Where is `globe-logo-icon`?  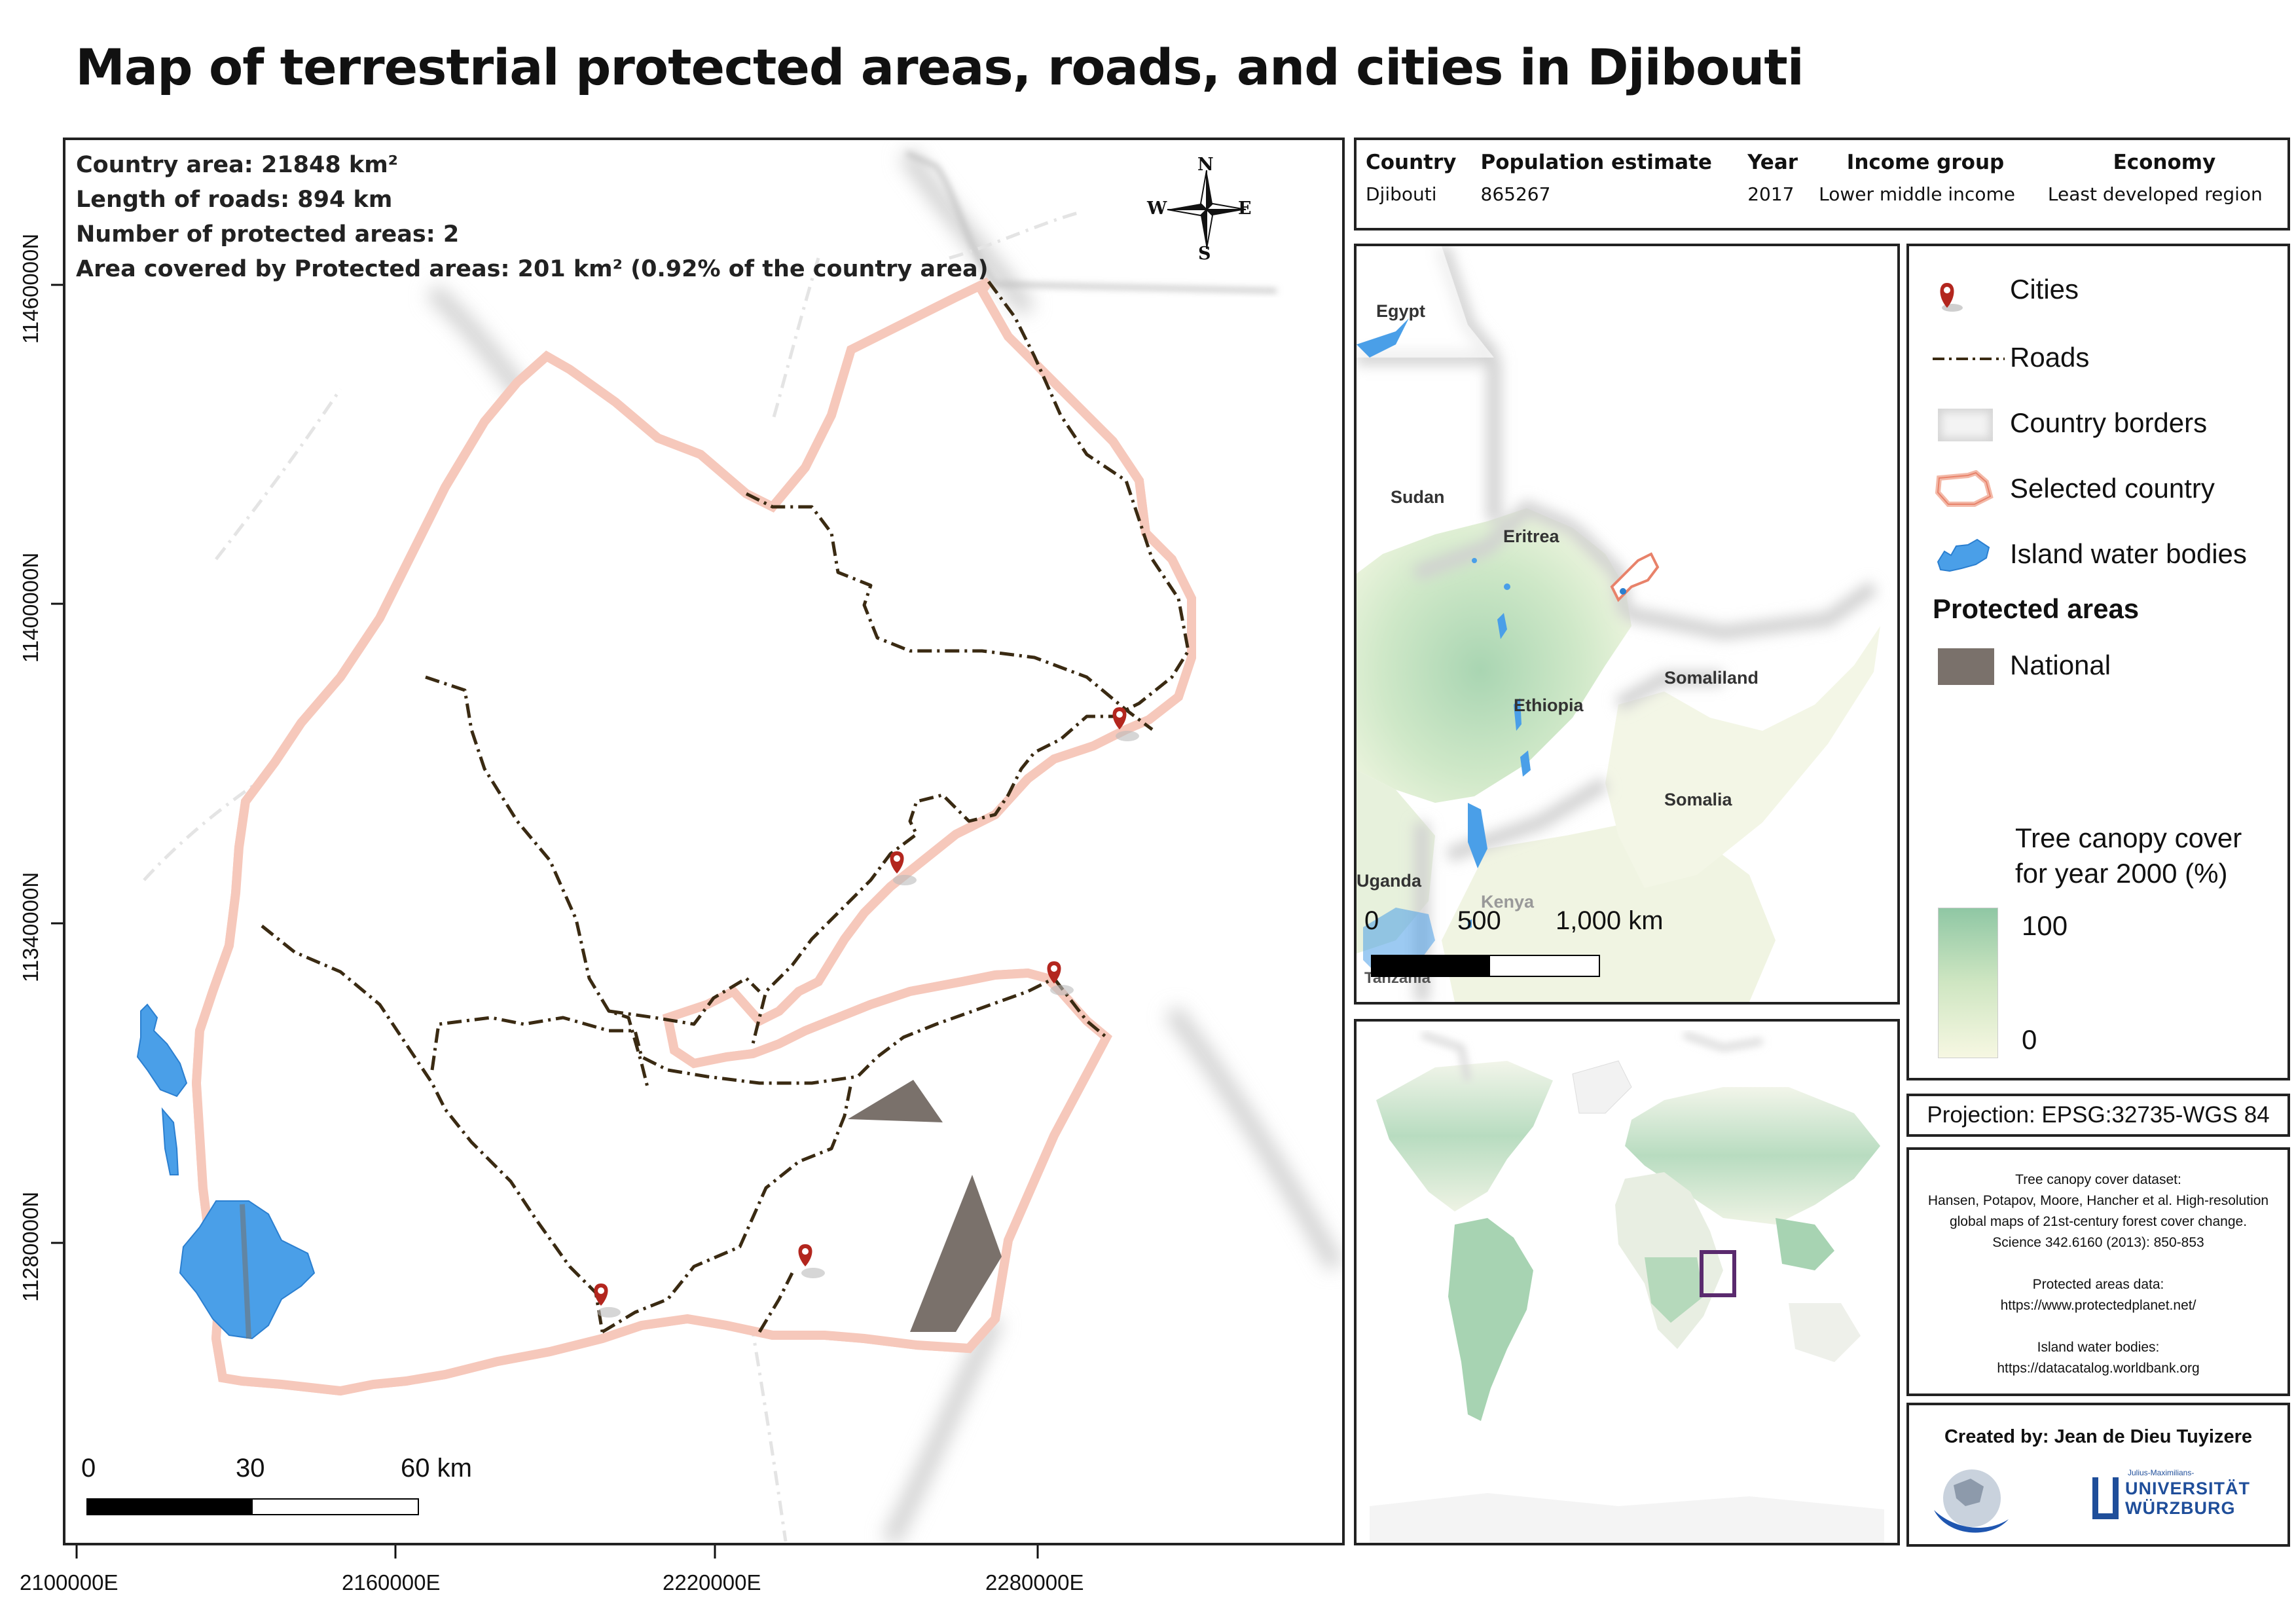
globe-logo-icon is located at coordinates (1971, 1501).